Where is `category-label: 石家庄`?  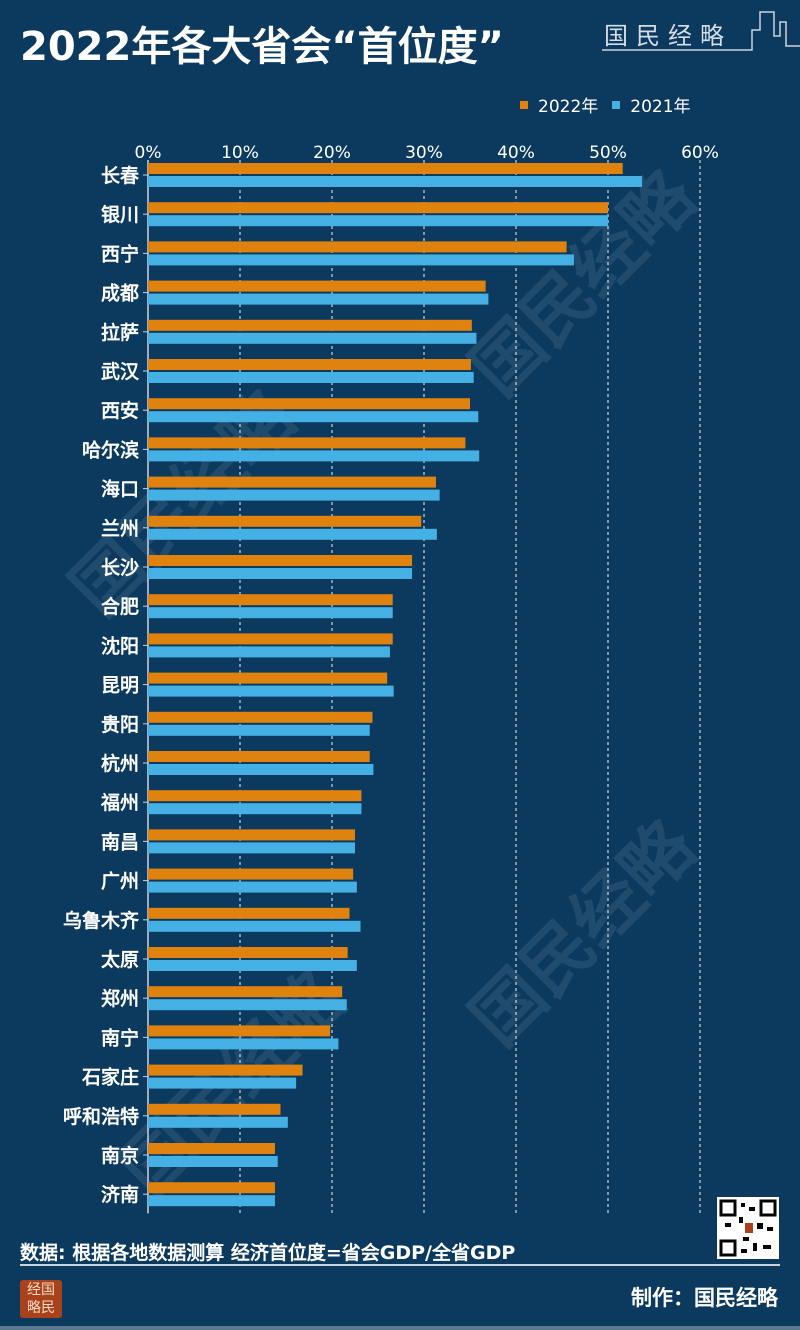 category-label: 石家庄 is located at coordinates (110, 1077).